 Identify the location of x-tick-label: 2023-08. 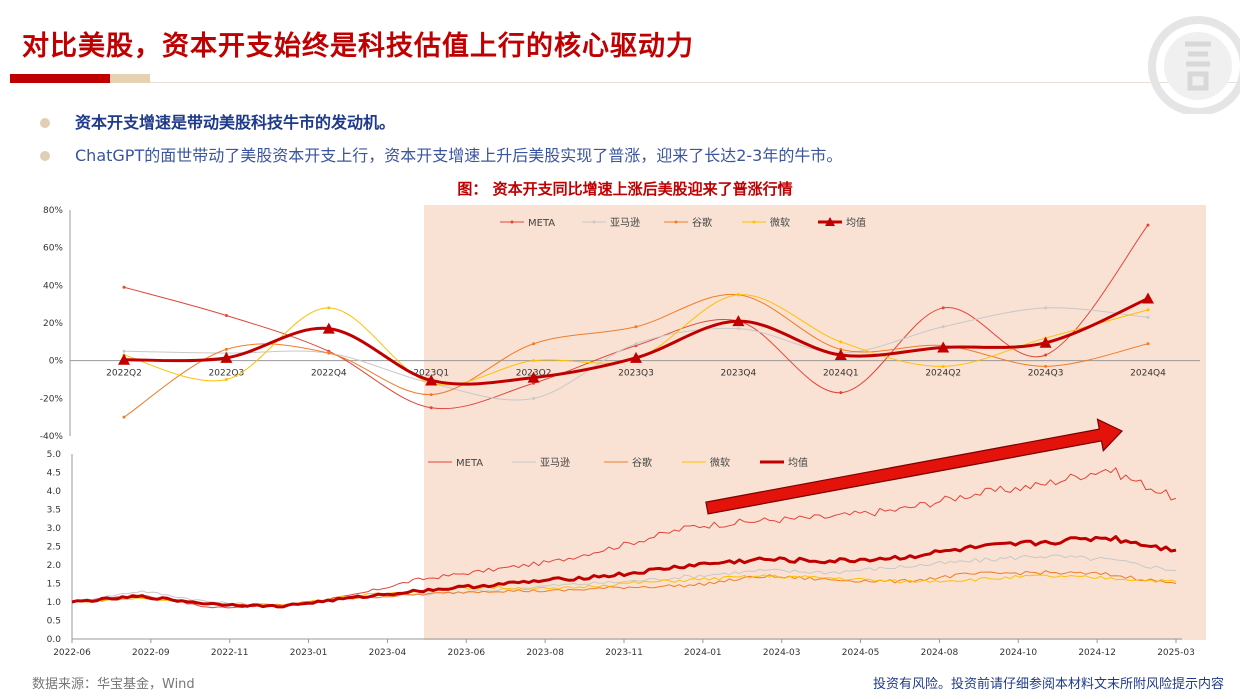
(545, 653).